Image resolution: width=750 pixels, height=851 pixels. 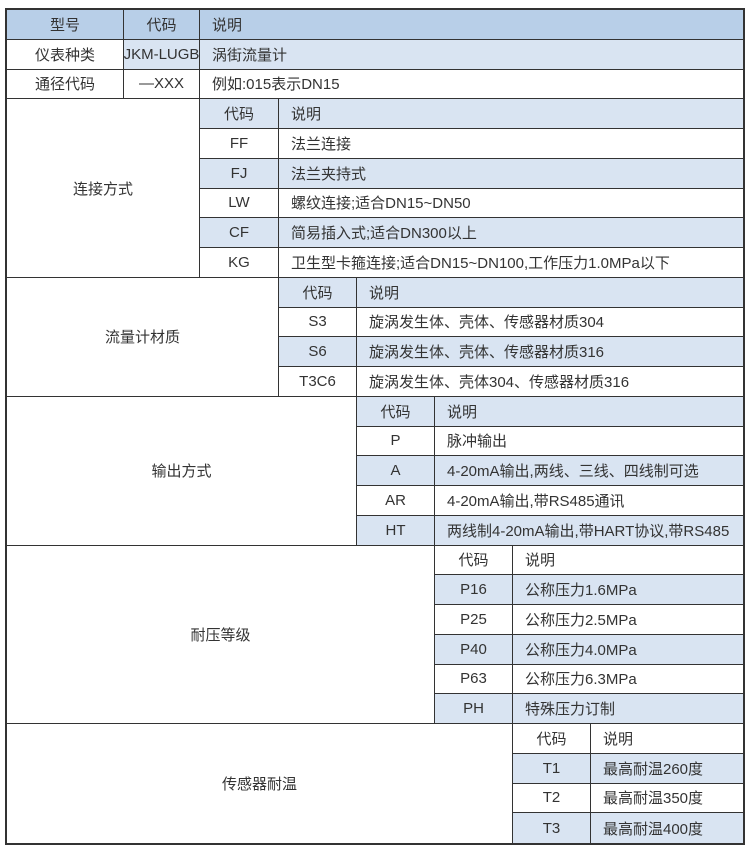 I want to click on code-cell: CF, so click(x=239, y=233).